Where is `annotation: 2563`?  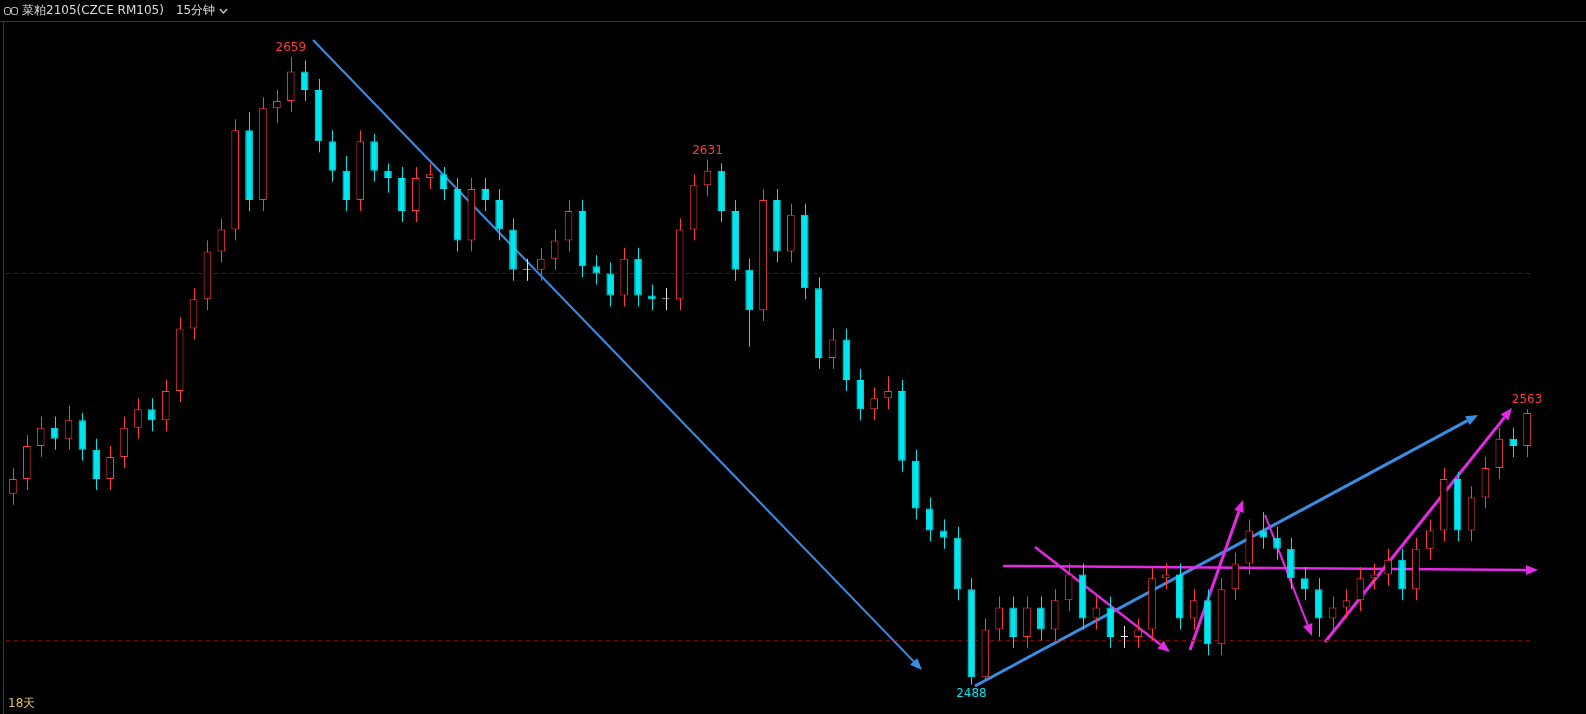 annotation: 2563 is located at coordinates (1527, 399).